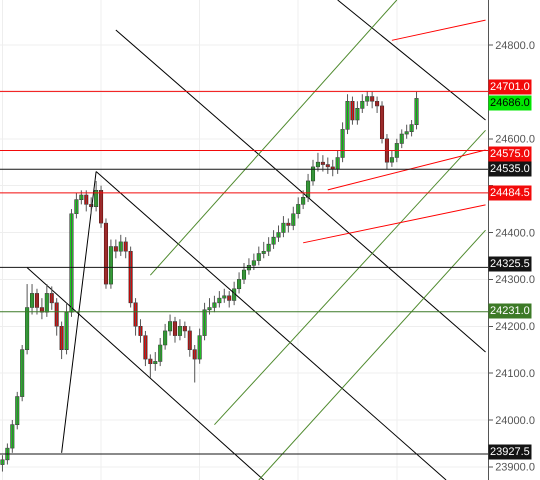 This screenshot has height=480, width=540. What do you see at coordinates (510, 264) in the screenshot?
I see `ref-line-label: 24325.5` at bounding box center [510, 264].